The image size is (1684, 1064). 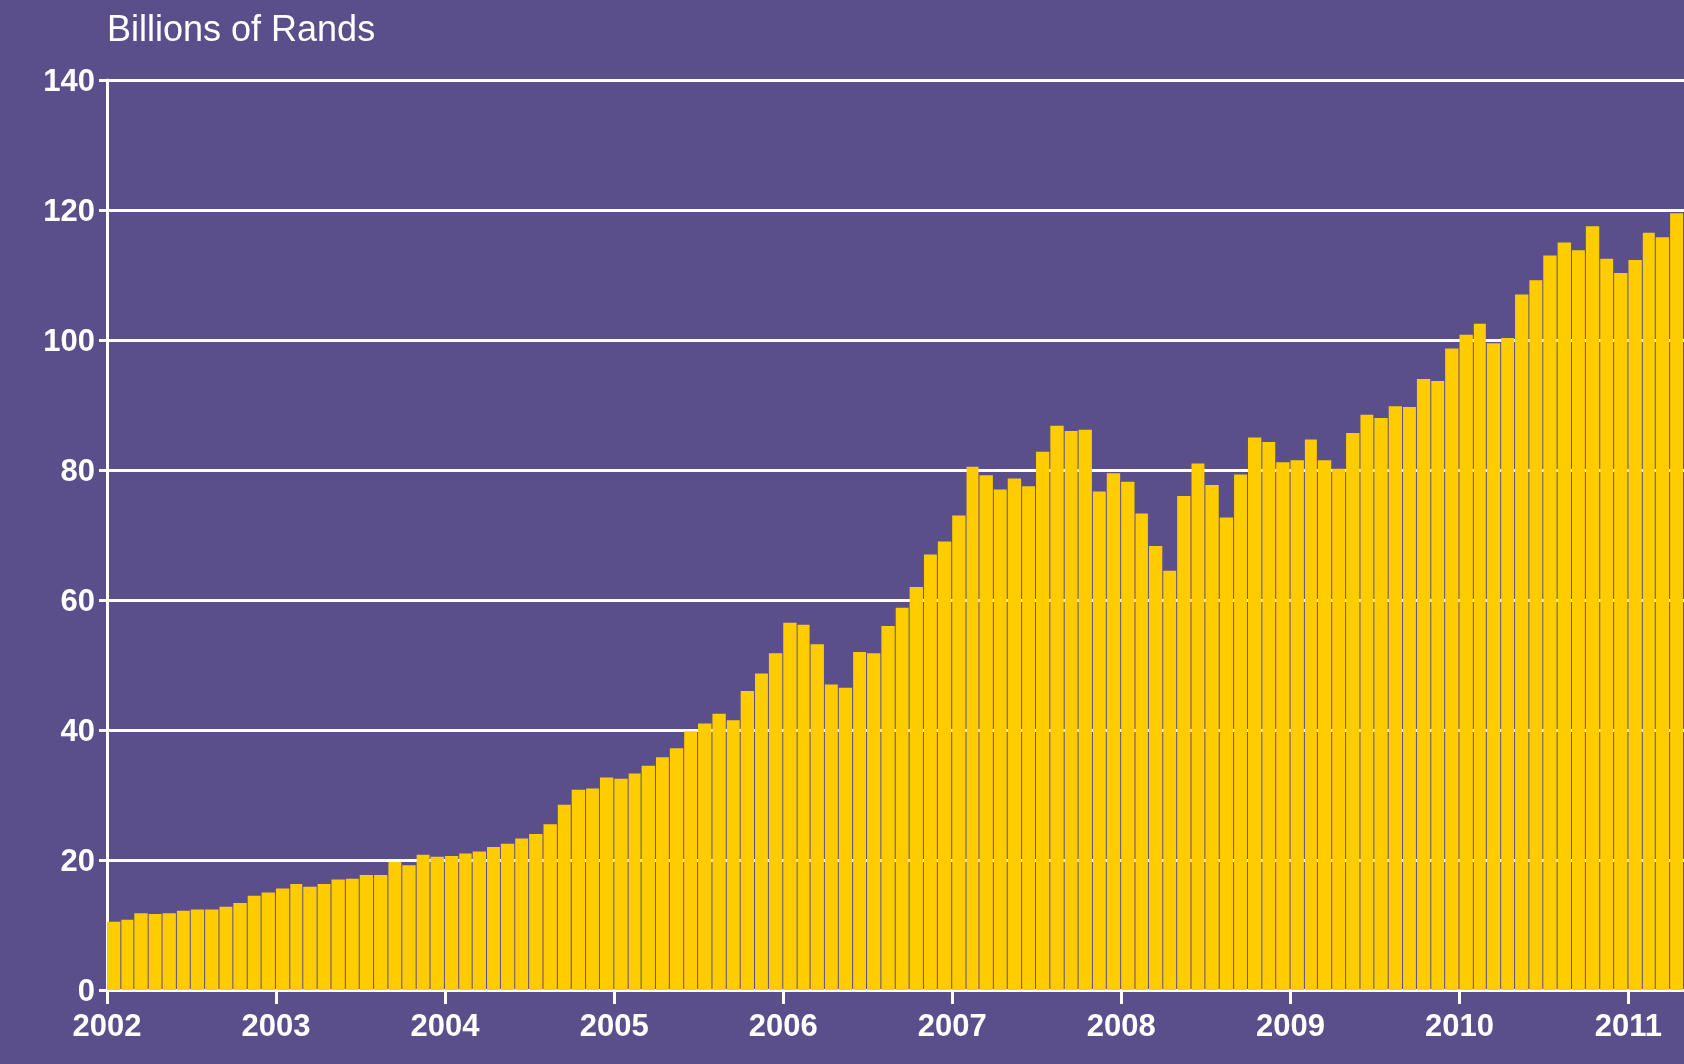 What do you see at coordinates (86, 990) in the screenshot?
I see `y-tick-label: 0` at bounding box center [86, 990].